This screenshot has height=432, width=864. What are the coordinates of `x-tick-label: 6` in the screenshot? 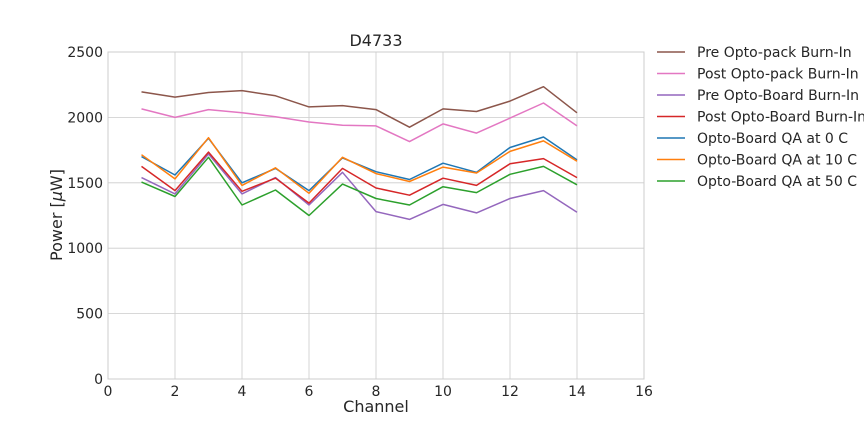 It's located at (309, 392).